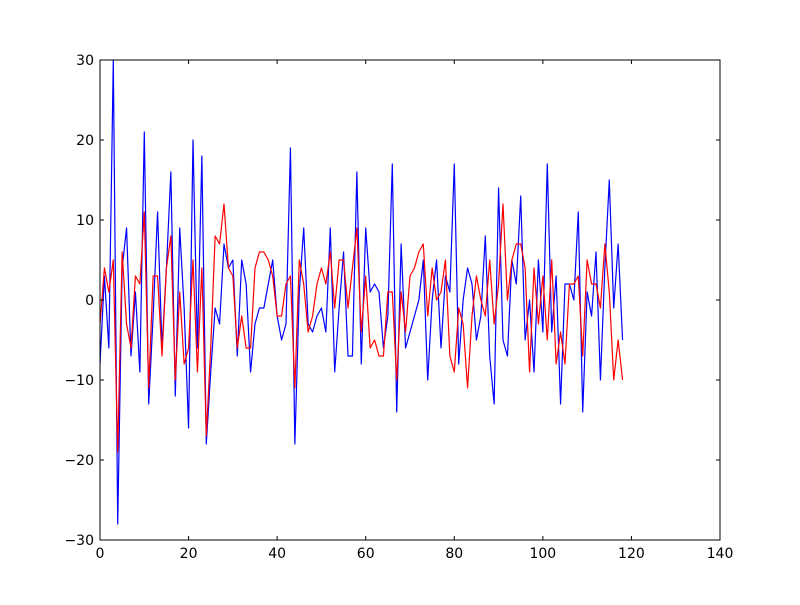 The height and width of the screenshot is (605, 800). Describe the element at coordinates (542, 554) in the screenshot. I see `x-tick-label: 100` at that location.